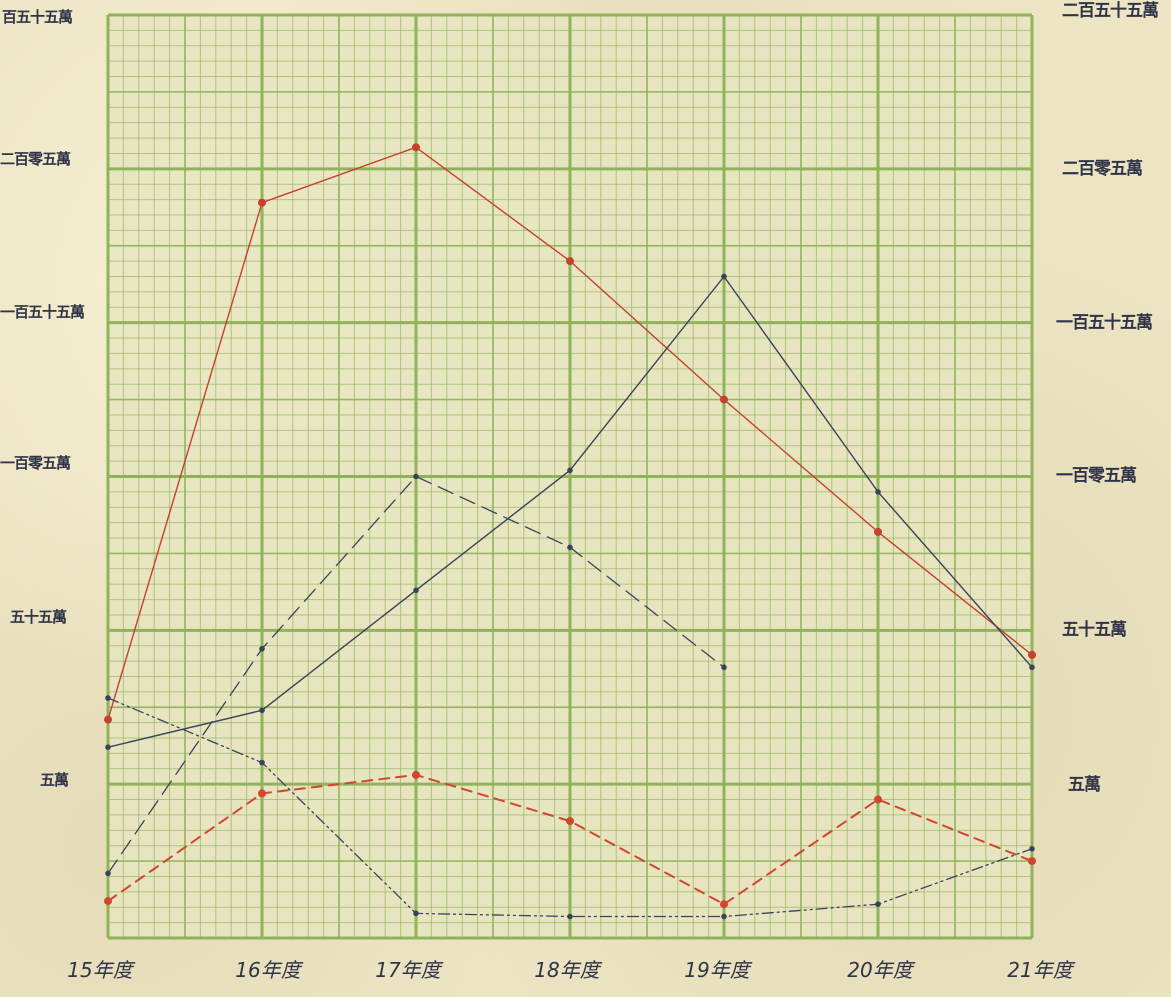 The image size is (1171, 997). Describe the element at coordinates (35, 159) in the screenshot. I see `y-tick-label-left: 二百零五萬` at that location.